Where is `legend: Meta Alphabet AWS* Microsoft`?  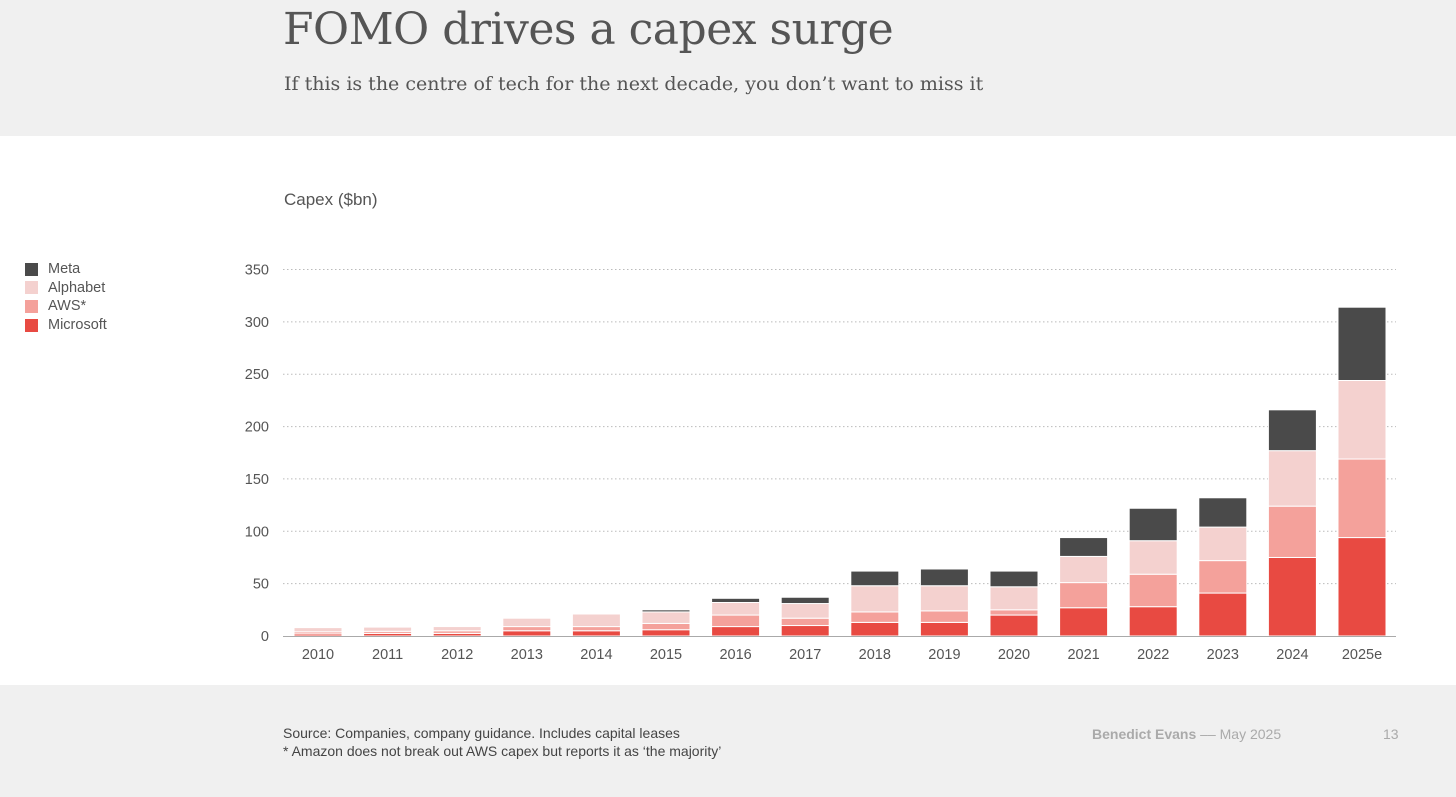
legend: Meta Alphabet AWS* Microsoft is located at coordinates (66, 297).